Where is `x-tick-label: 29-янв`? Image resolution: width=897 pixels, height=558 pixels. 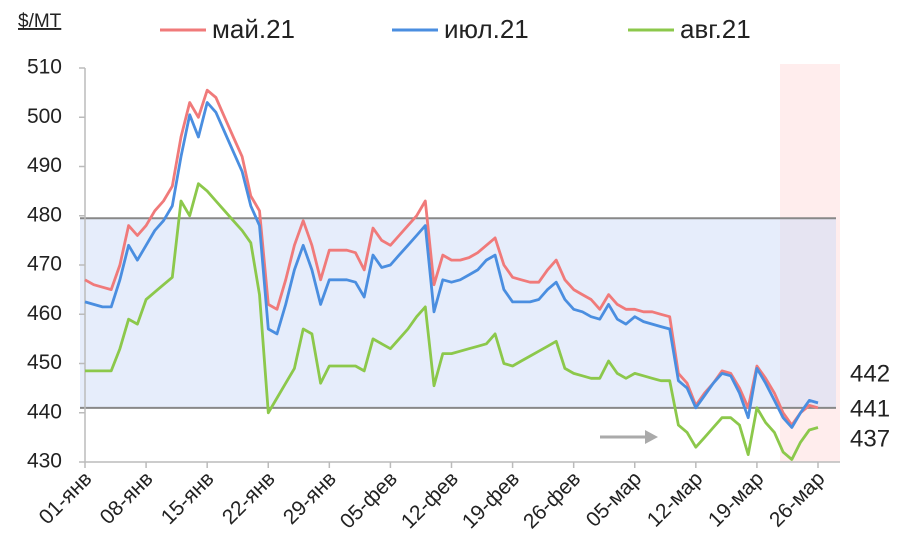 x-tick-label: 29-янв is located at coordinates (310, 498).